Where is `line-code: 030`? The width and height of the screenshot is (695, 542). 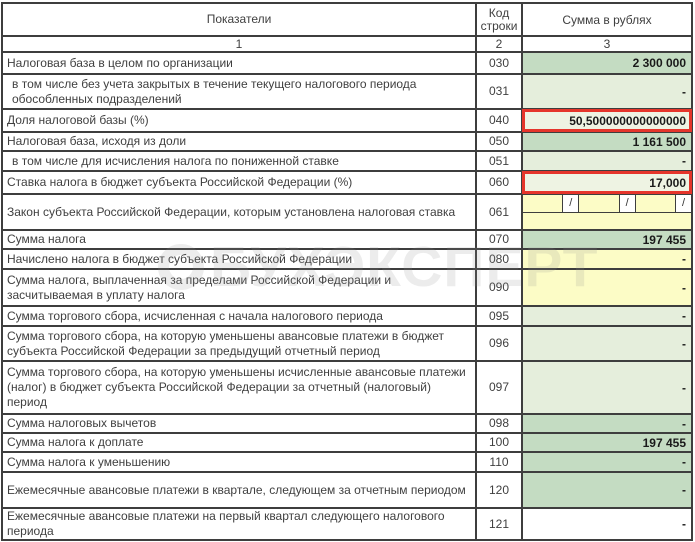 line-code: 030 is located at coordinates (499, 63).